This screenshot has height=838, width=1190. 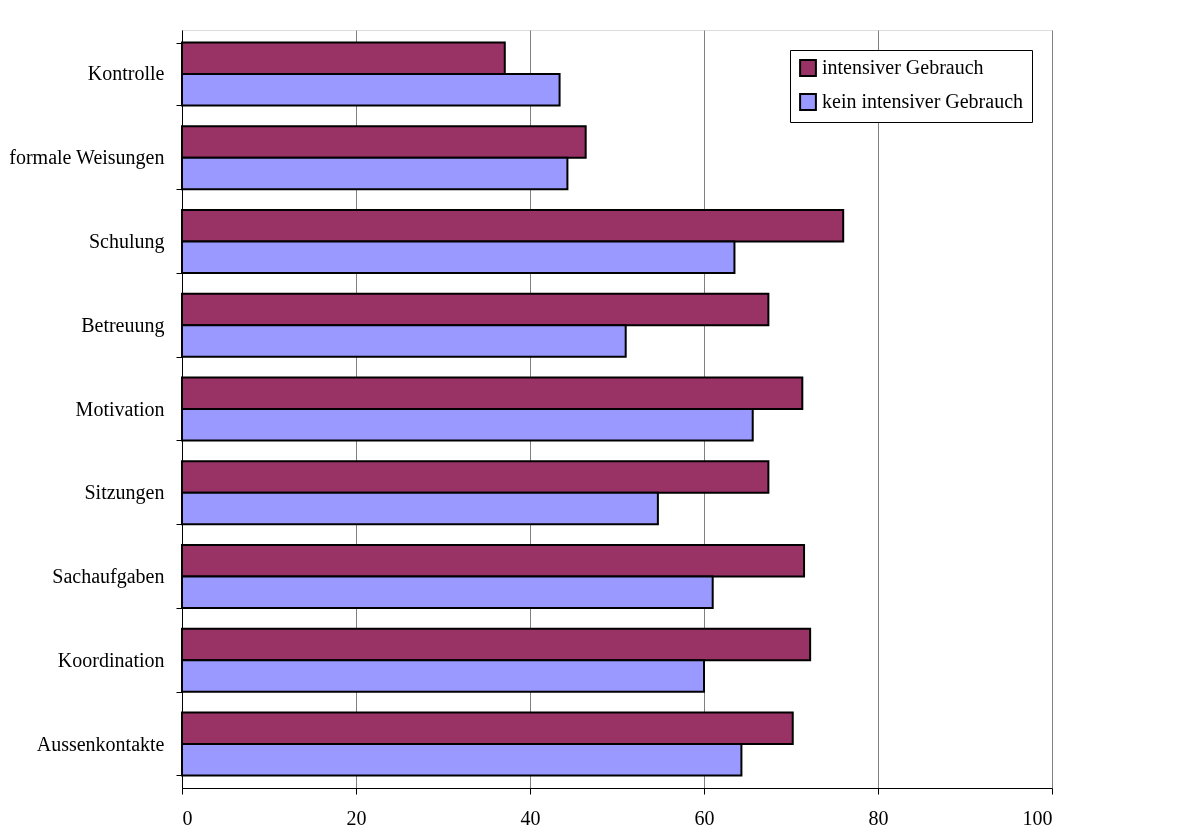 What do you see at coordinates (124, 493) in the screenshot?
I see `y-tick-label: Sitzungen` at bounding box center [124, 493].